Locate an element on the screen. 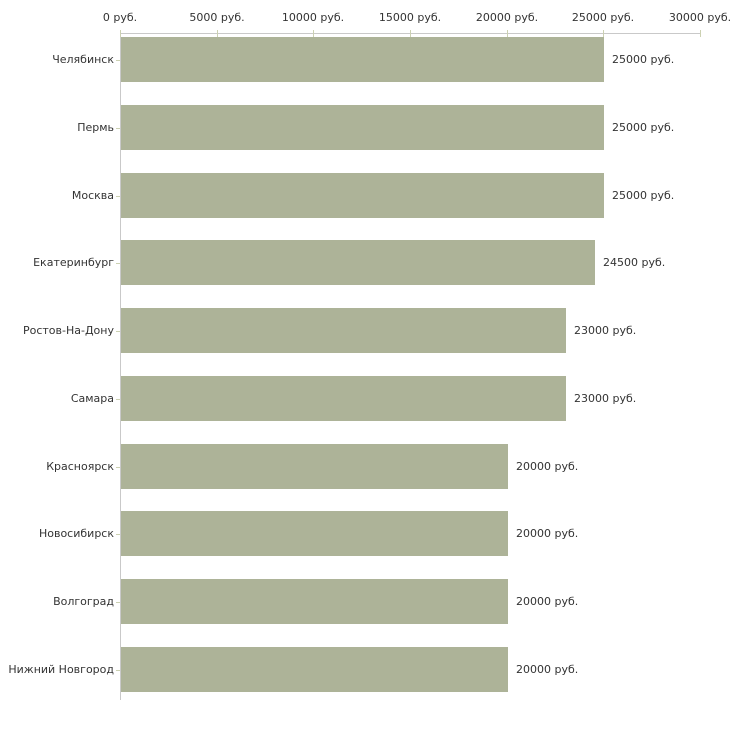  category-label: Новосибирск is located at coordinates (76, 533).